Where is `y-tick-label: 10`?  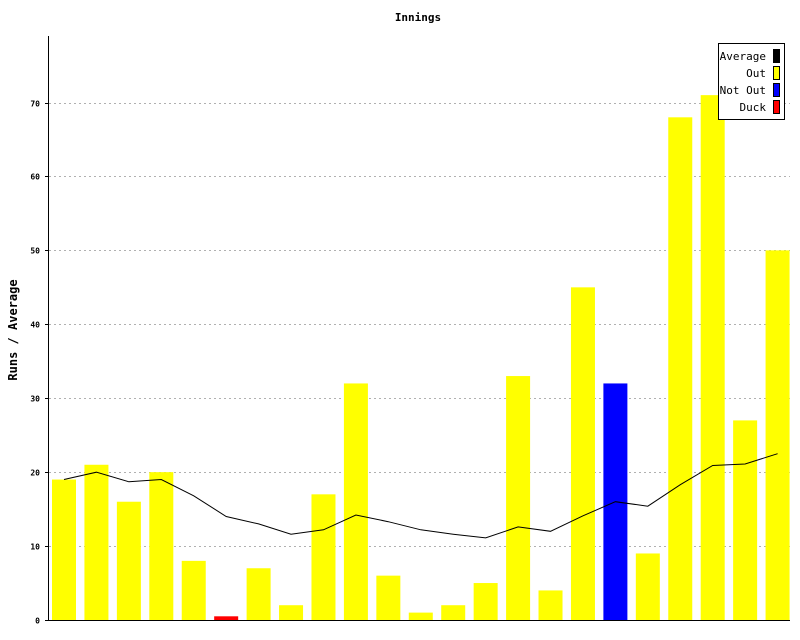
y-tick-label: 10 is located at coordinates (35, 547).